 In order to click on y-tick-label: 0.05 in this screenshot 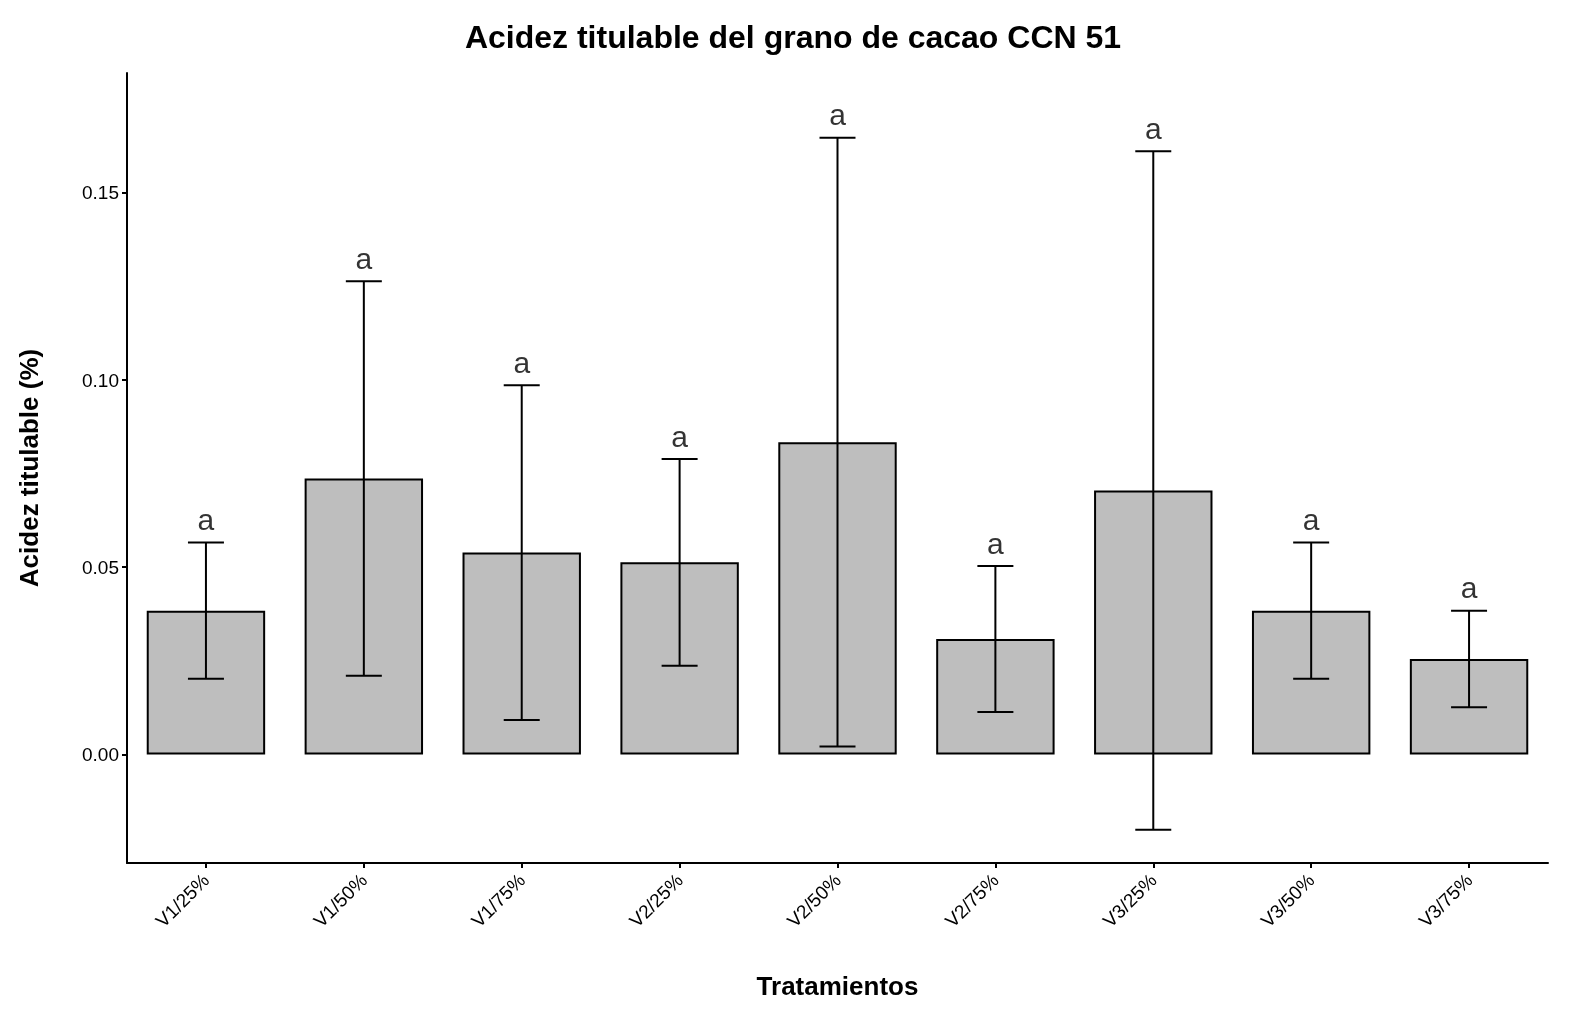, I will do `click(100, 567)`.